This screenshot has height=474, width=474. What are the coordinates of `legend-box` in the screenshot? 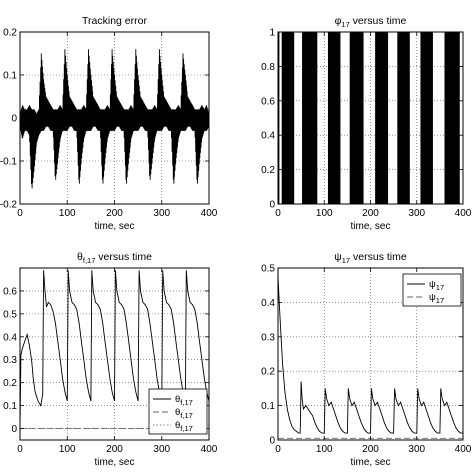 It's located at (432, 290).